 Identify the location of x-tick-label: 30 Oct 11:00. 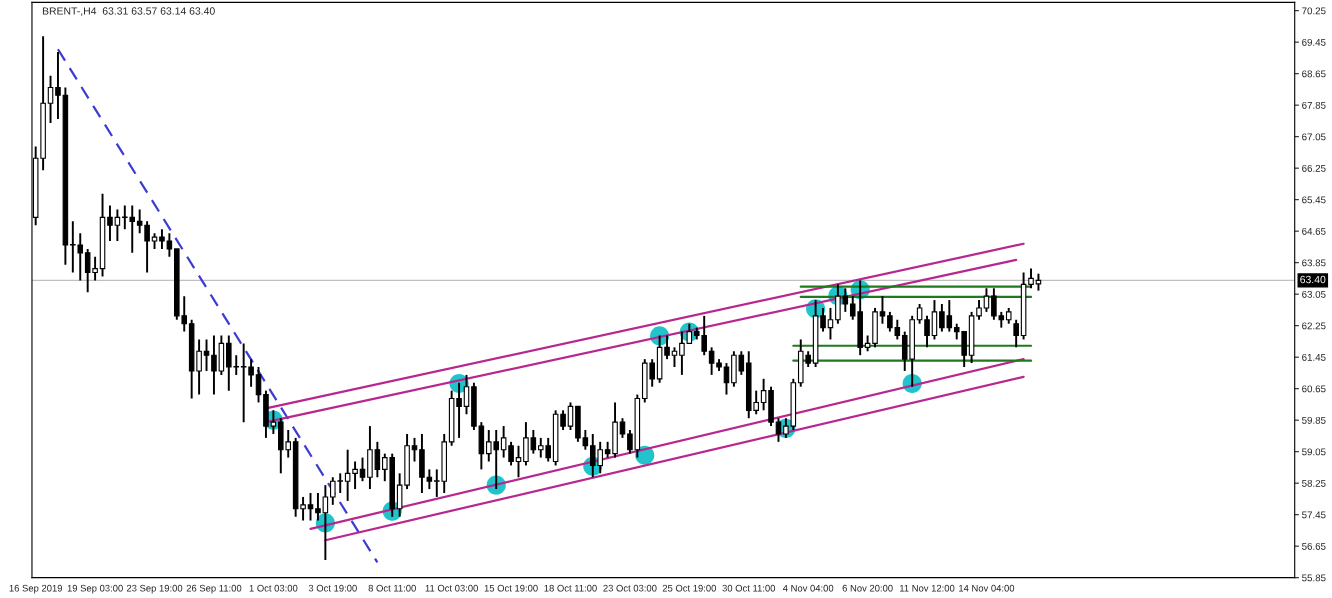
(749, 588).